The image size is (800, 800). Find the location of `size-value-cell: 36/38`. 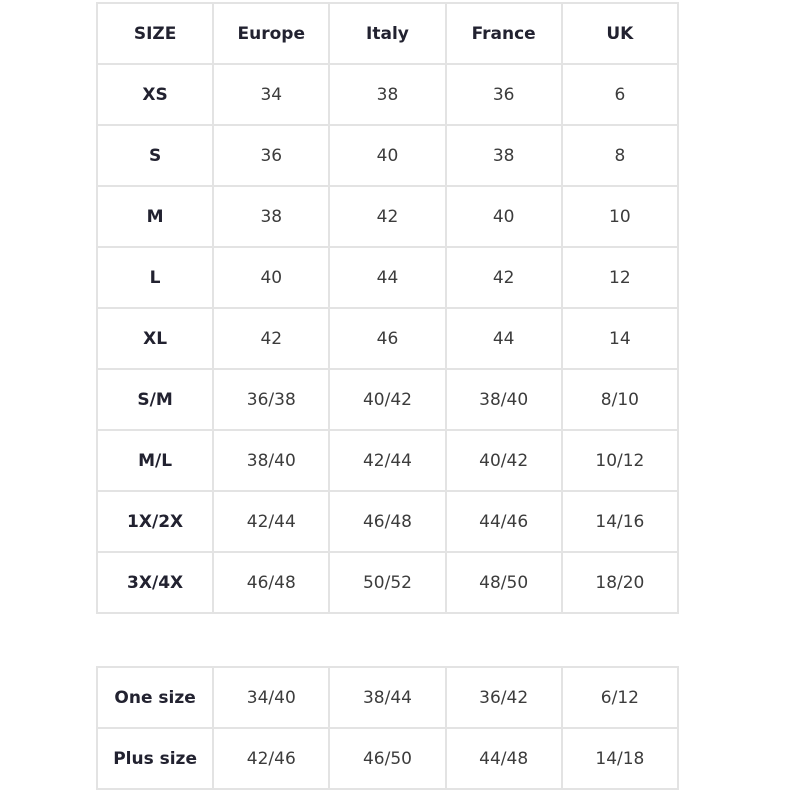

size-value-cell: 36/38 is located at coordinates (271, 399).